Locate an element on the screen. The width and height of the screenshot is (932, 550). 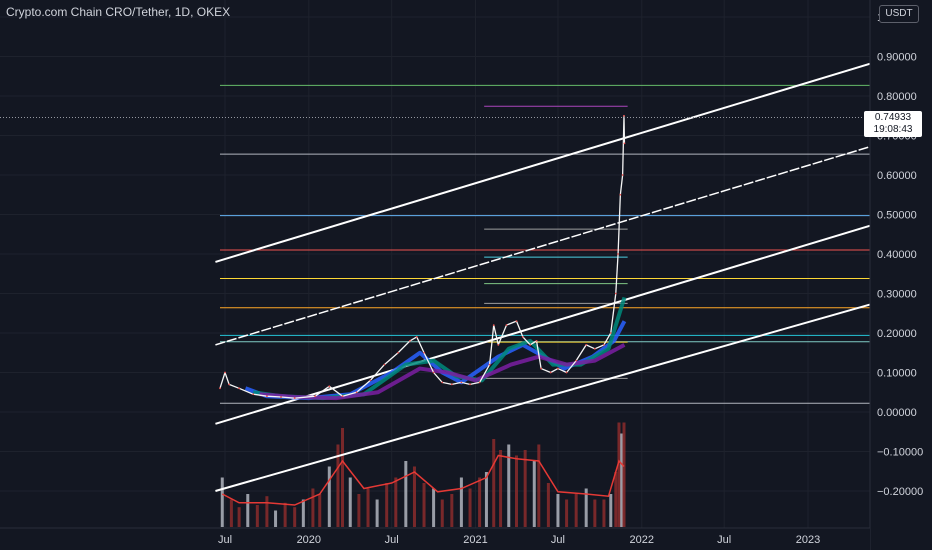
x-tick-label: 2020 is located at coordinates (309, 540).